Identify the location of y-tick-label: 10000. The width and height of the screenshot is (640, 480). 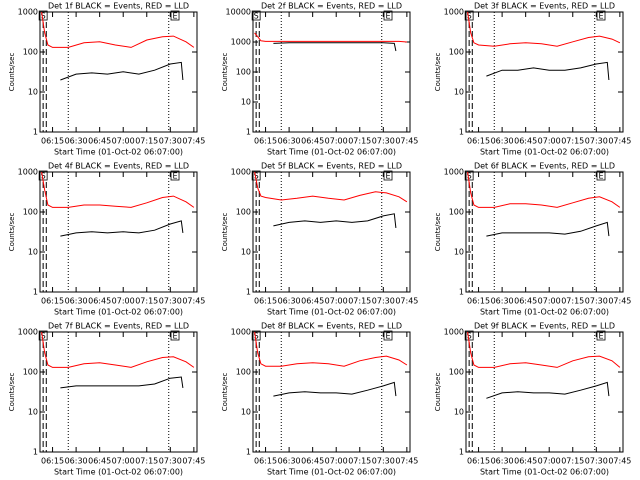
(238, 12).